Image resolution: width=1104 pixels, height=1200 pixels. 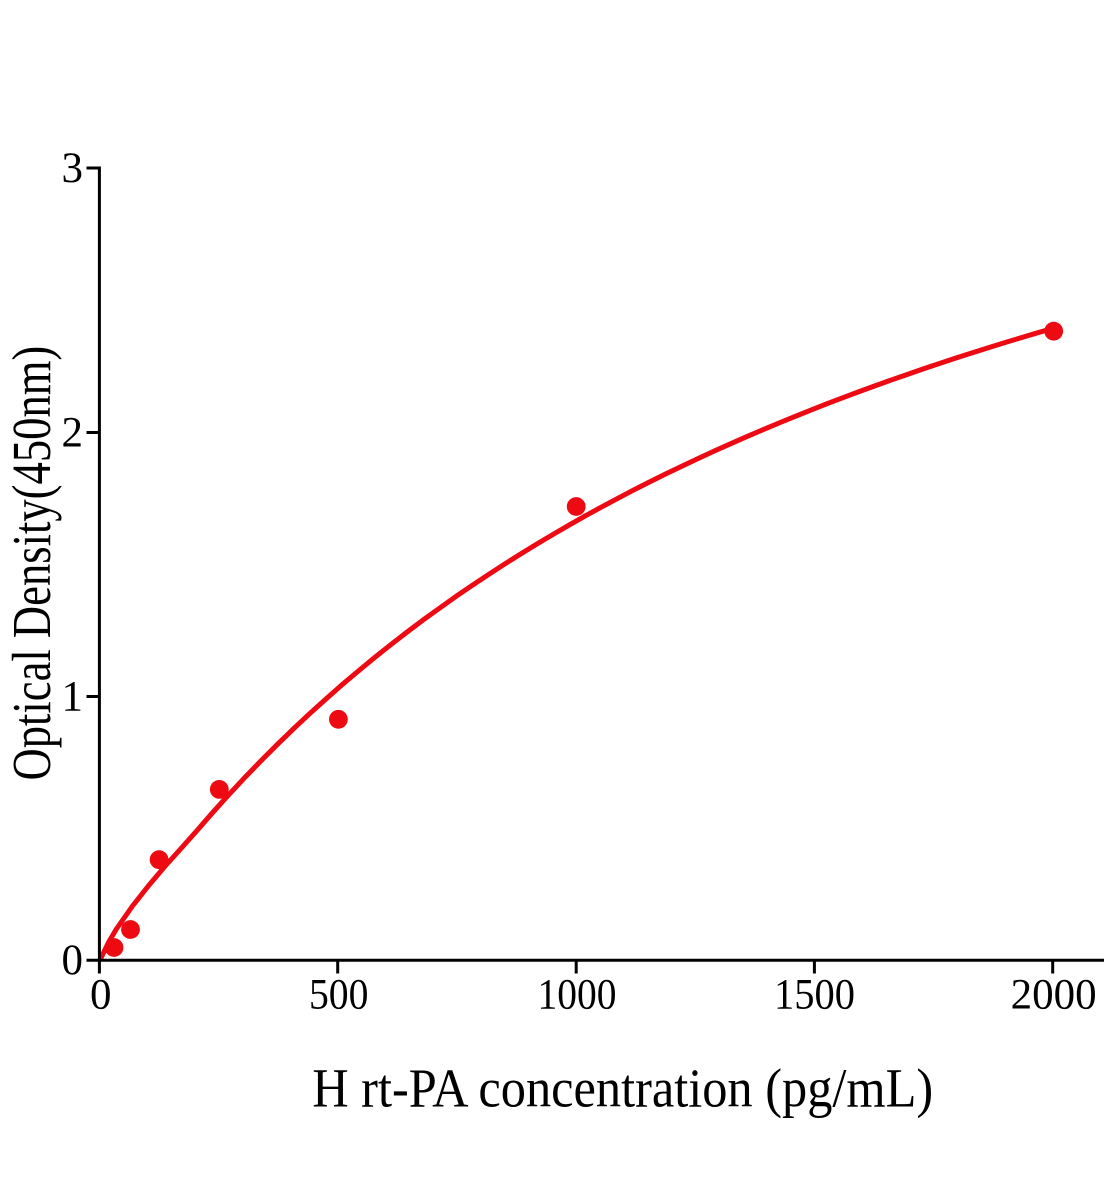 I want to click on svg-text: 3, so click(x=73, y=168).